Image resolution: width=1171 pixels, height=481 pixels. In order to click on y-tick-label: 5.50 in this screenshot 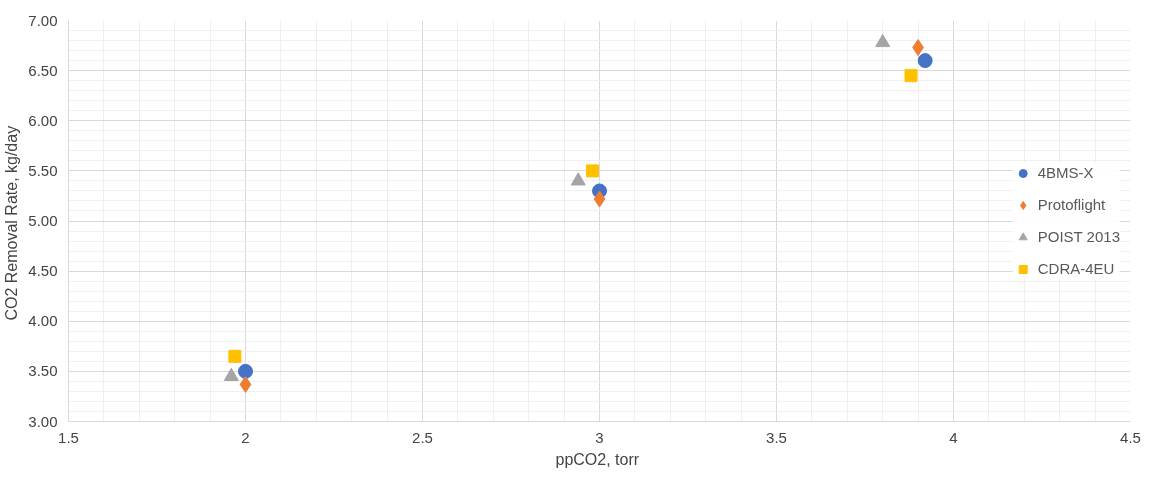, I will do `click(43, 170)`.